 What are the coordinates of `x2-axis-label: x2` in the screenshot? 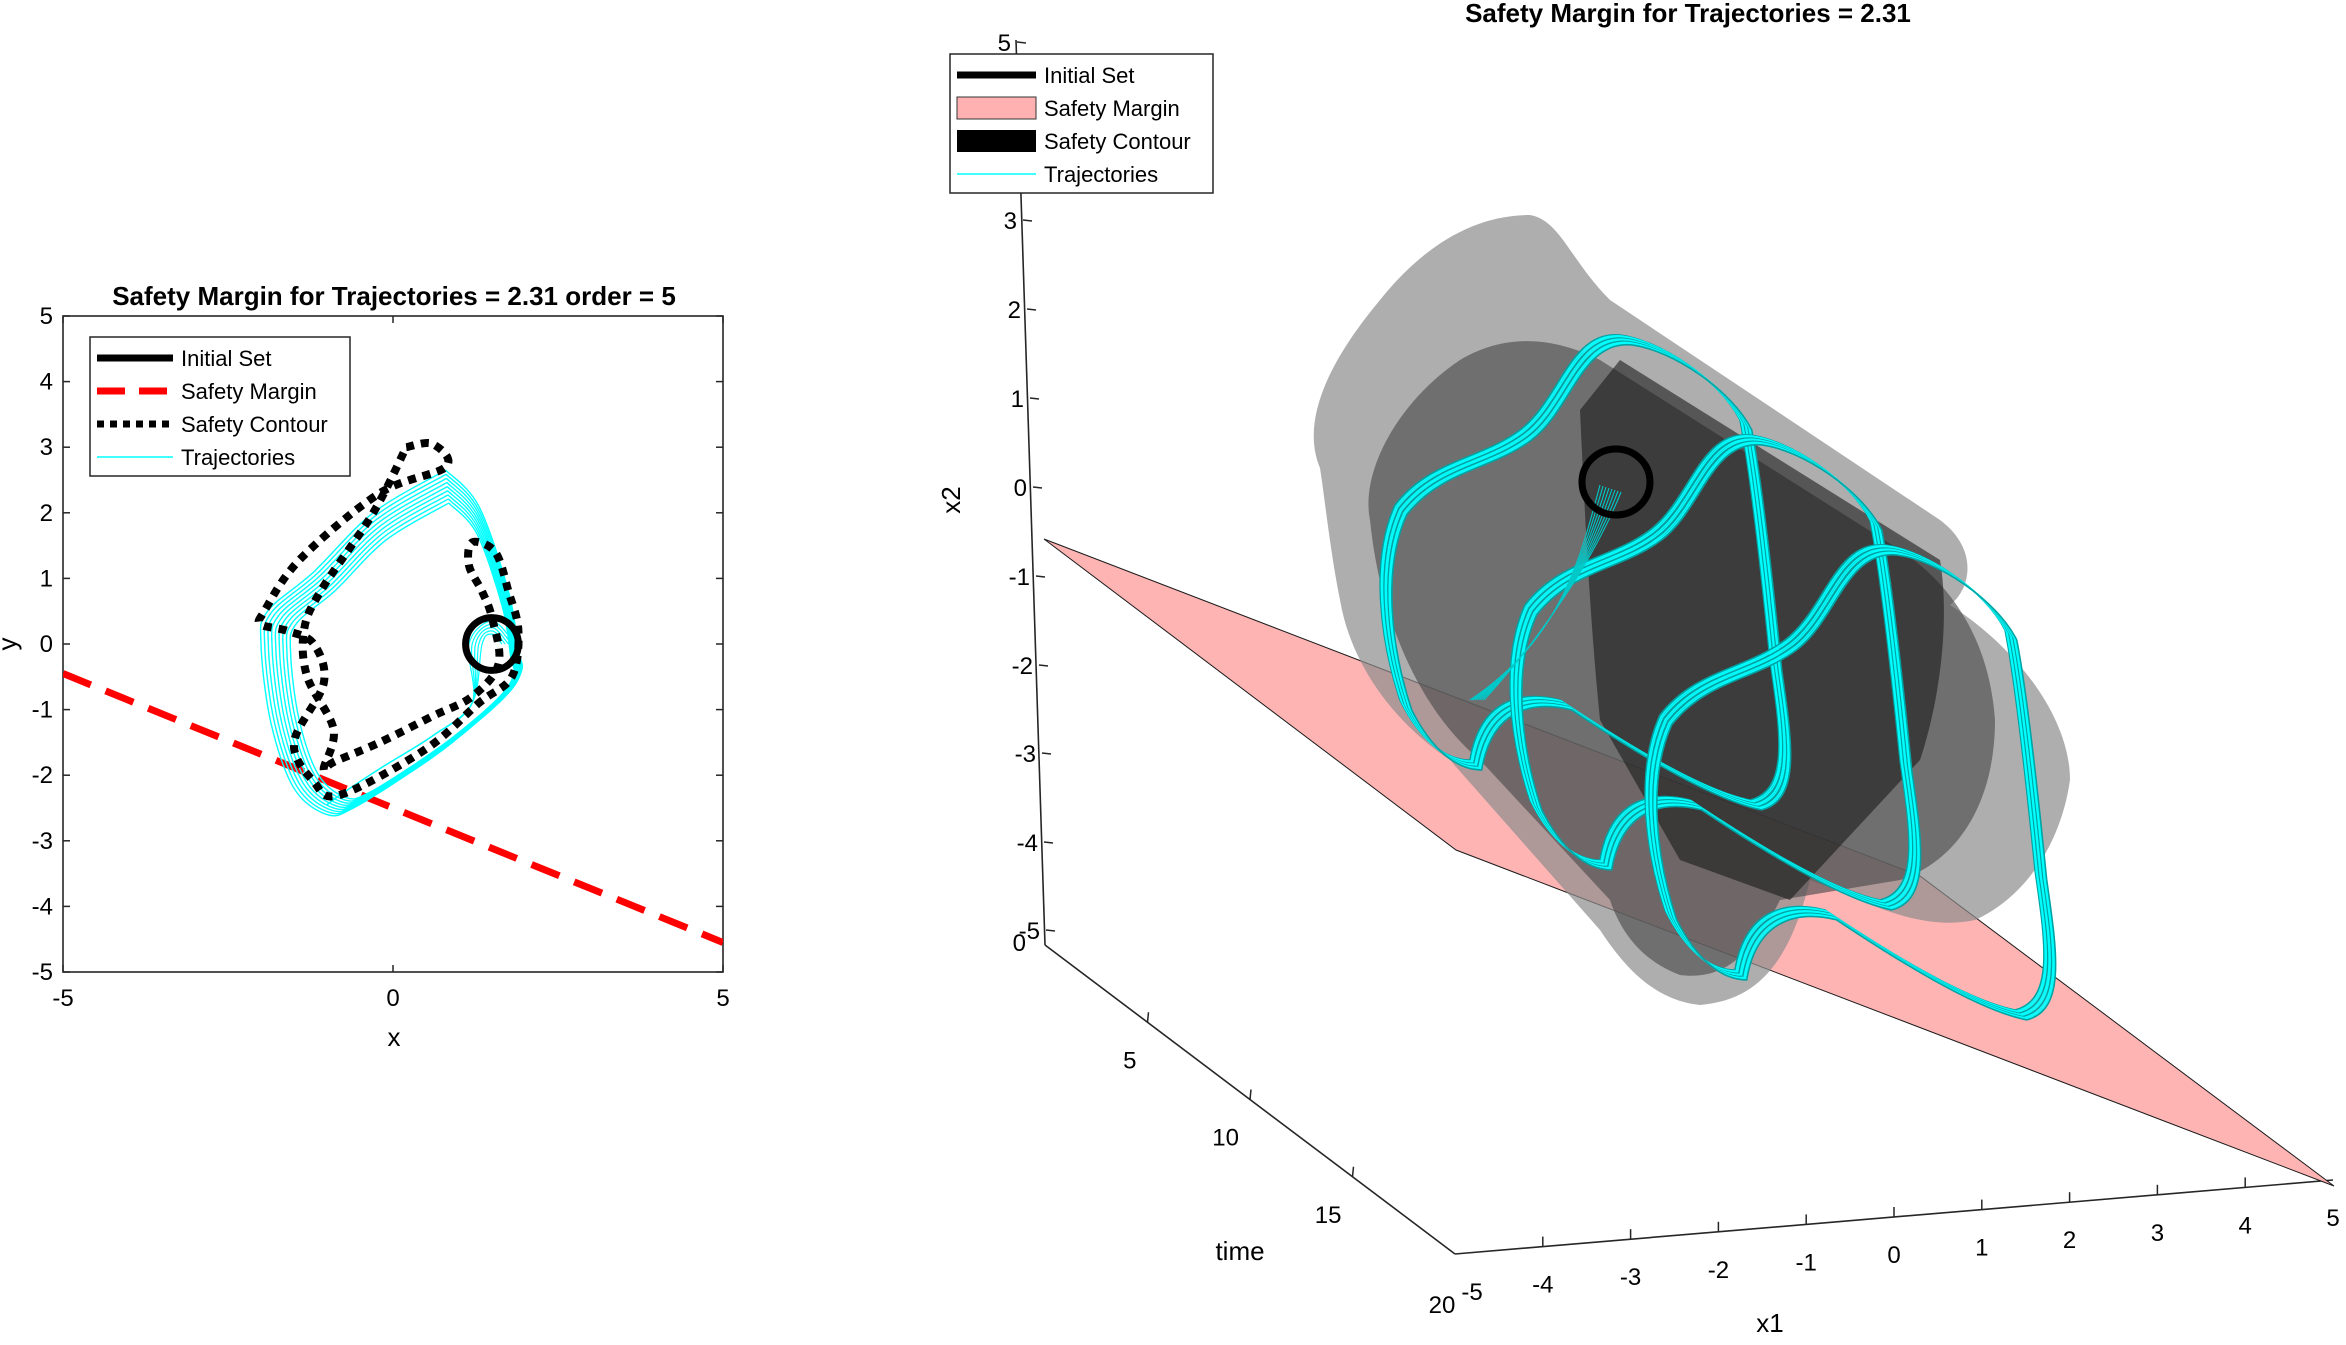 It's located at (951, 499).